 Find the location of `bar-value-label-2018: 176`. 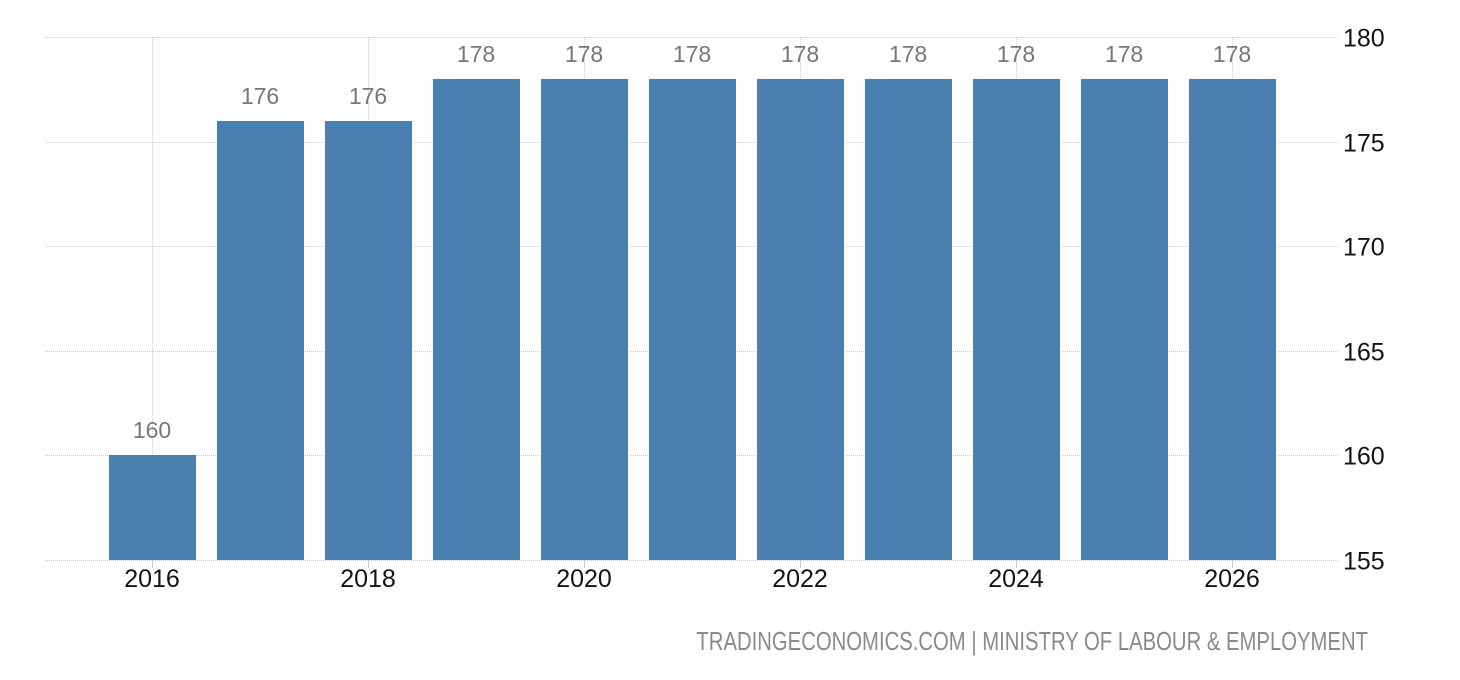

bar-value-label-2018: 176 is located at coordinates (368, 95).